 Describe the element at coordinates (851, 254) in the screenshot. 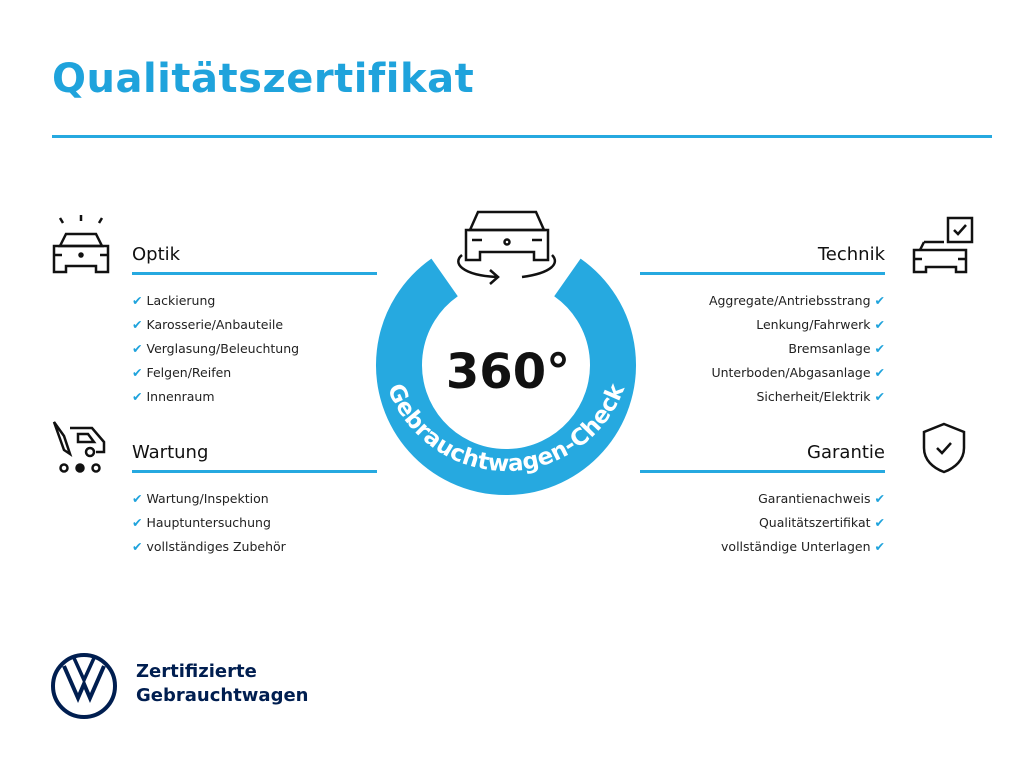

I see `section-title: Technik` at that location.